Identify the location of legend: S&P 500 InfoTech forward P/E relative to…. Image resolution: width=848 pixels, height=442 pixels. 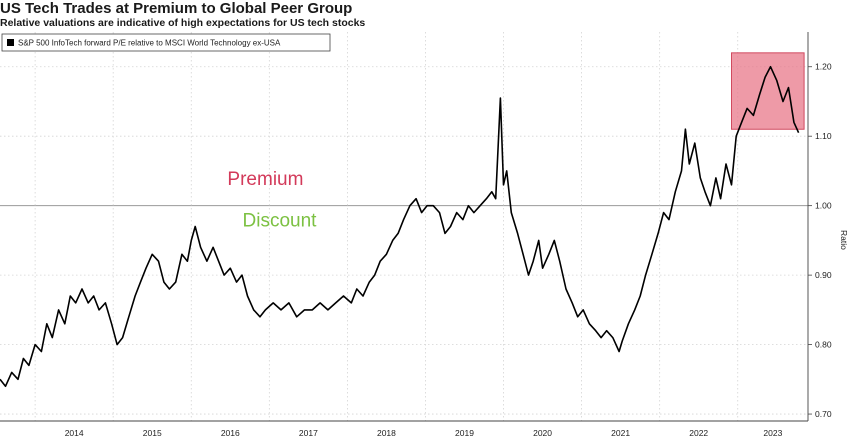
(166, 42).